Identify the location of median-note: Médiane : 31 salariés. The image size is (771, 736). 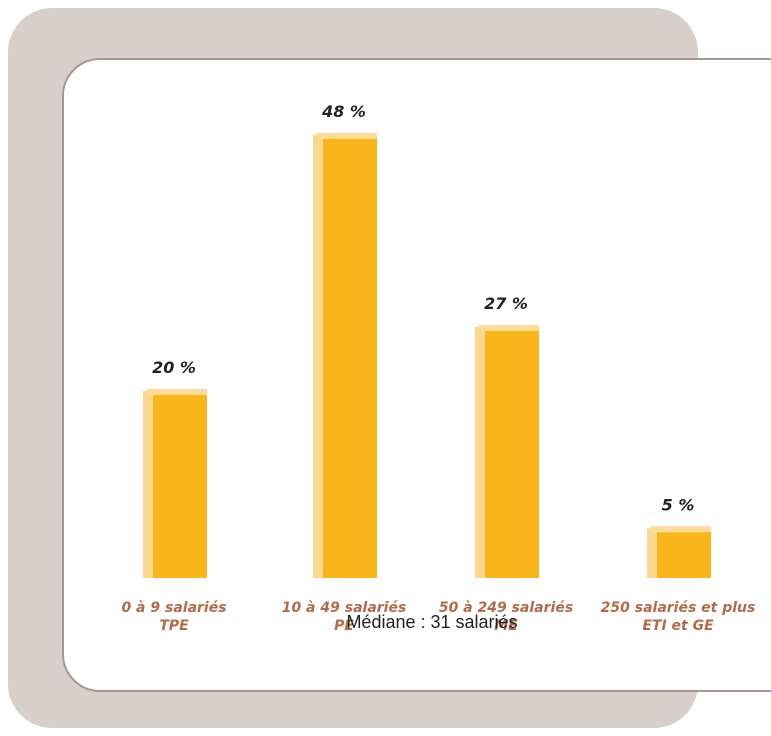
(432, 622).